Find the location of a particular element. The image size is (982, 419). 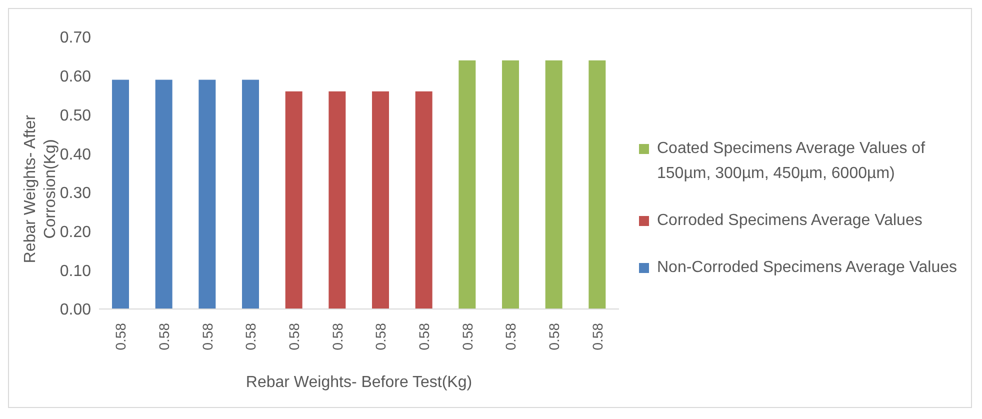

legend-label: Non-Corroded Specimens Average Values is located at coordinates (807, 268).